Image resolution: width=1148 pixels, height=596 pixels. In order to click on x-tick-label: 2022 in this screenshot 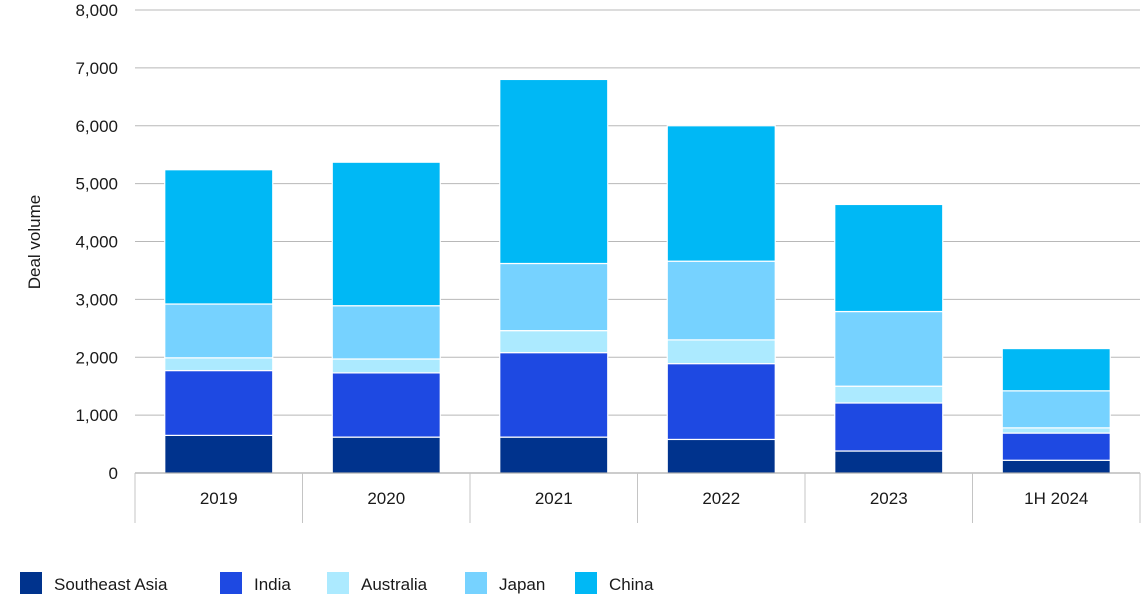, I will do `click(721, 498)`.